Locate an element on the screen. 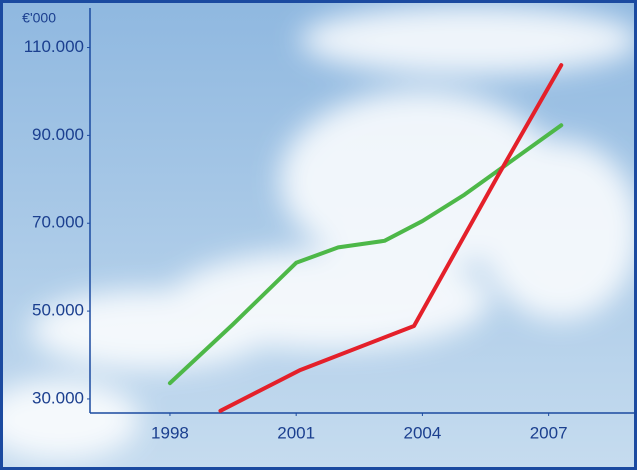 The width and height of the screenshot is (637, 470). y-tick-label: 30.000 is located at coordinates (58, 397).